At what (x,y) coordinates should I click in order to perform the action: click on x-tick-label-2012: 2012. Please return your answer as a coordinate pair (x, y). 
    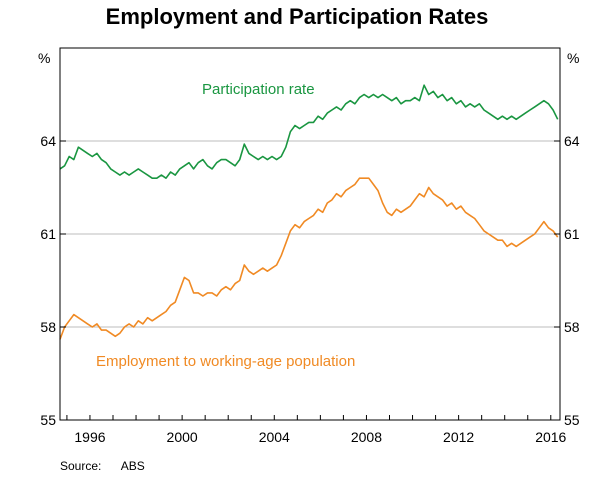
    Looking at the image, I should click on (458, 437).